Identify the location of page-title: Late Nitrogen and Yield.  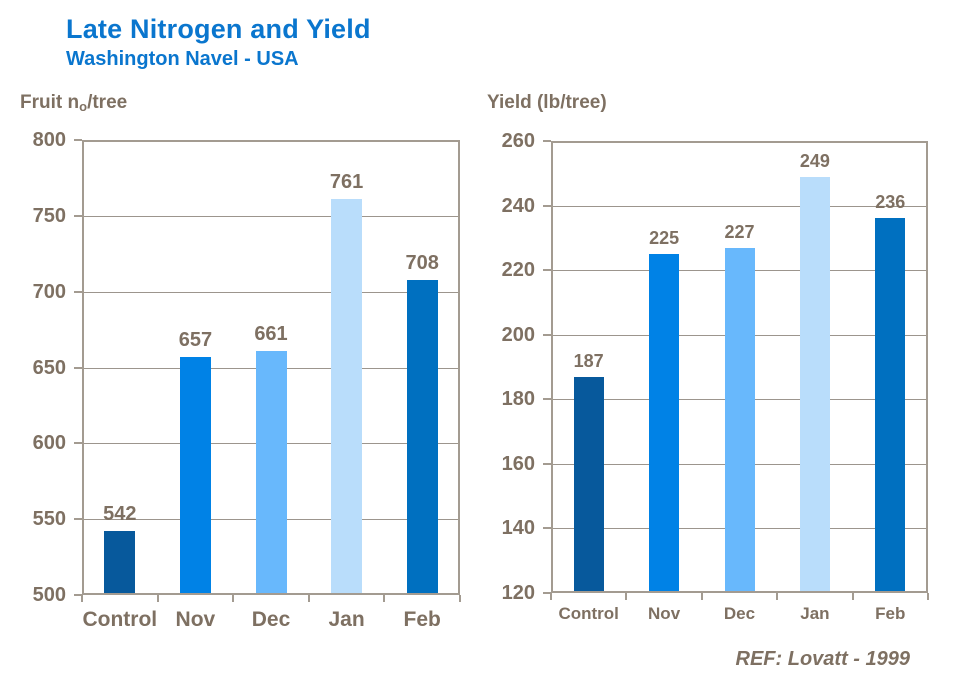
(218, 29).